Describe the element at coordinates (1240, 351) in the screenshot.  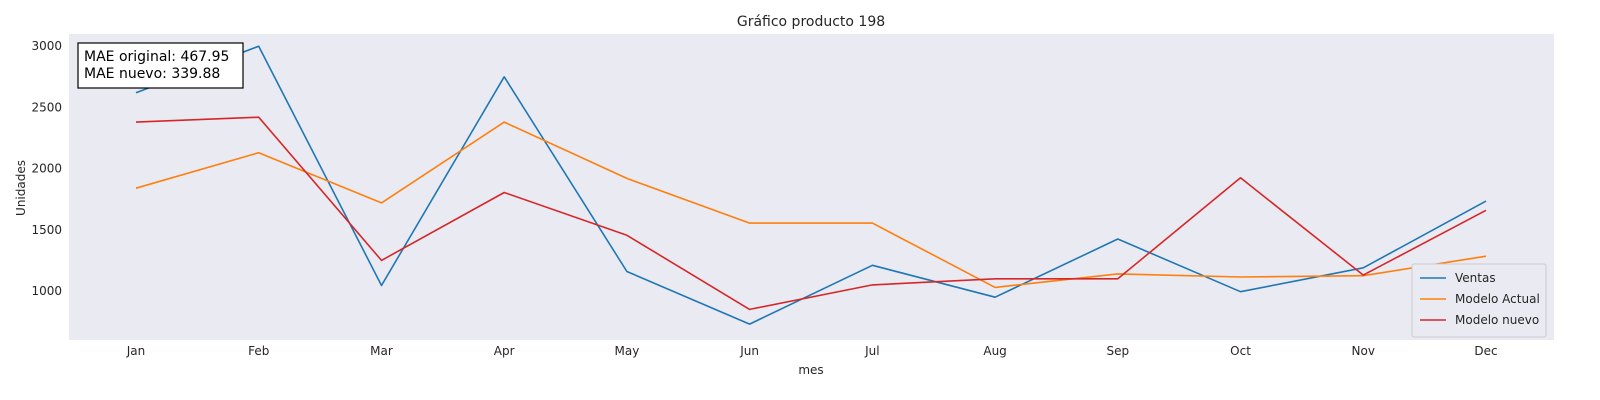
I see `x-tick-label: Oct` at that location.